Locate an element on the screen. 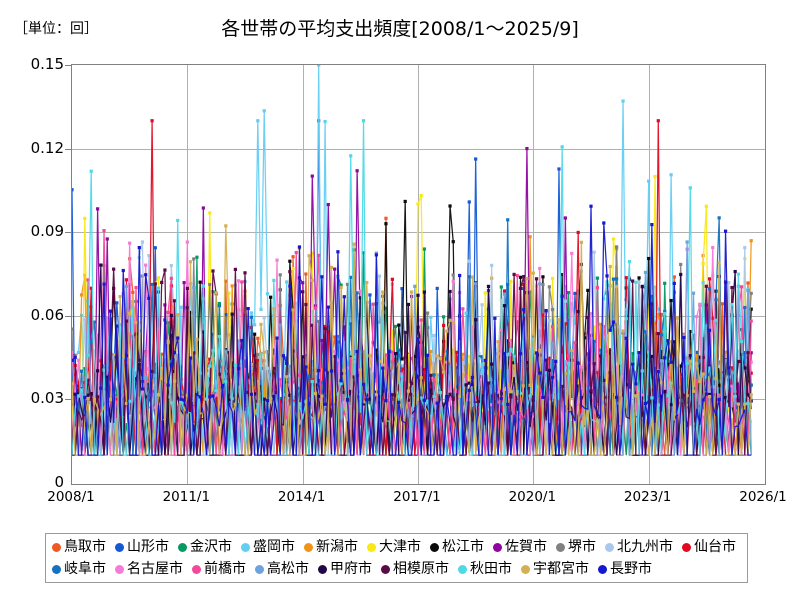 This screenshot has width=800, height=600. legend-item: 堺市 is located at coordinates (576, 547).